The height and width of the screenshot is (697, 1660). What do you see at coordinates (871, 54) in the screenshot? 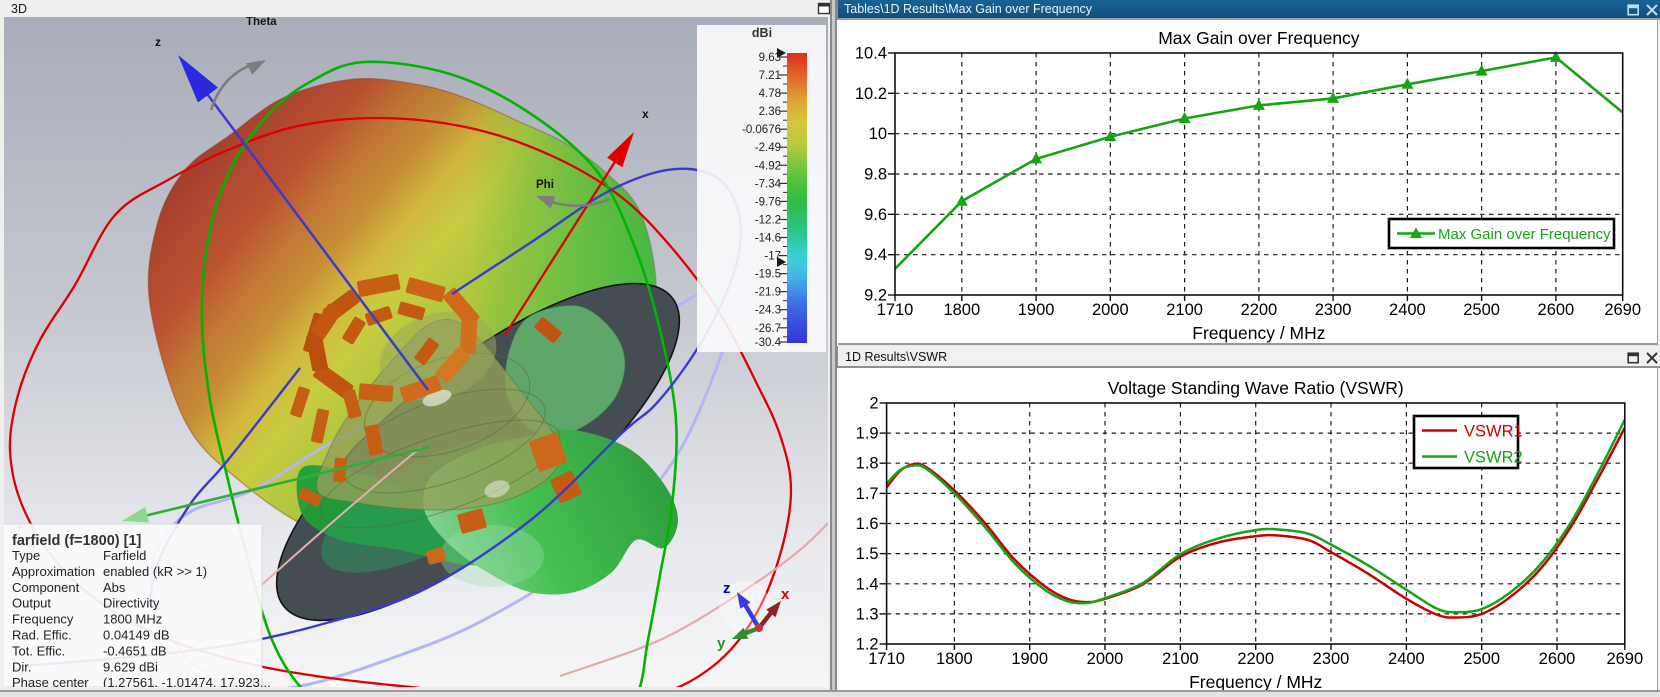
I see `svg-text: 10.4` at bounding box center [871, 54].